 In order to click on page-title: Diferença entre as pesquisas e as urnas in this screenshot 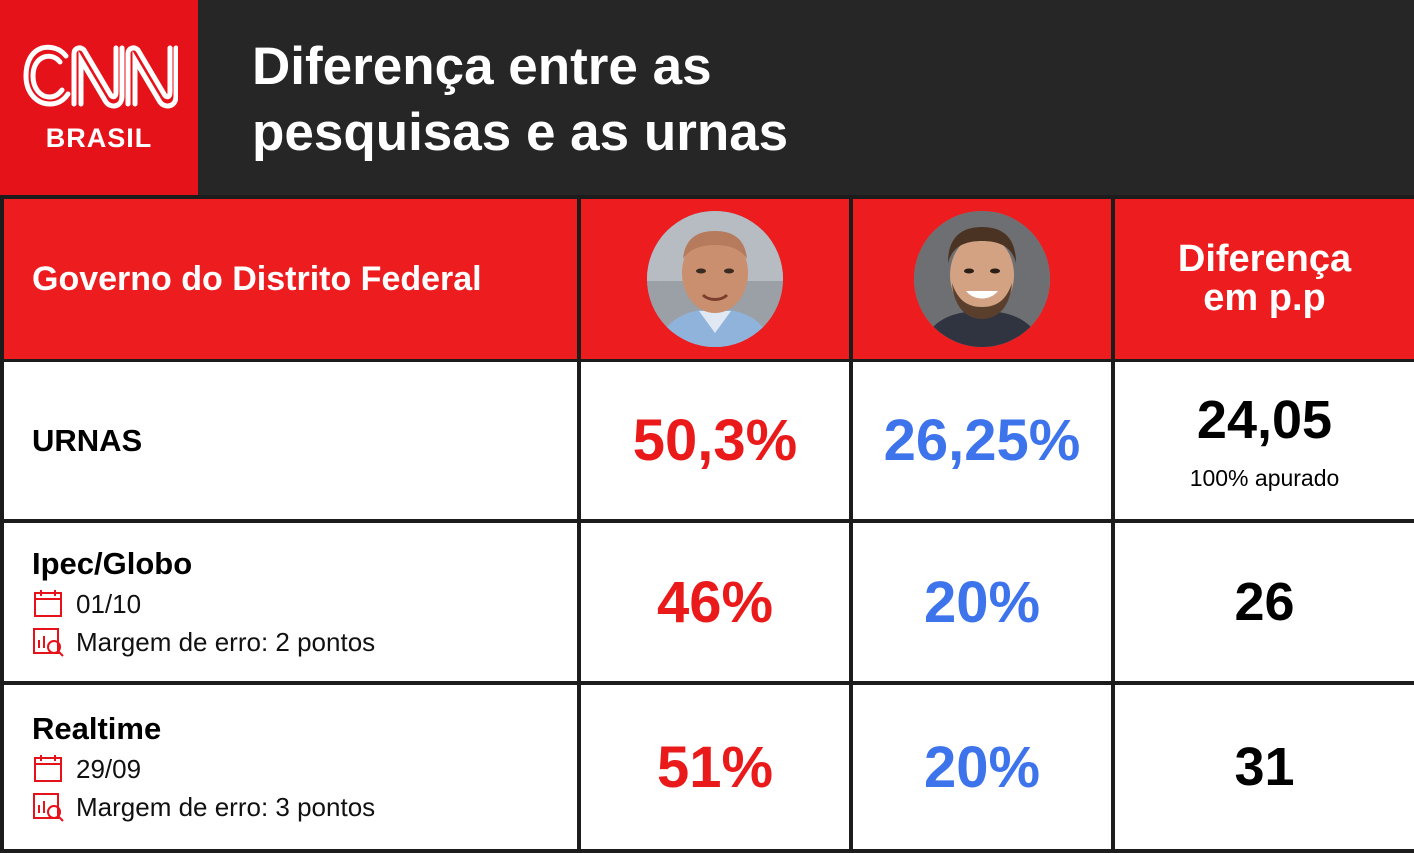, I will do `click(812, 100)`.